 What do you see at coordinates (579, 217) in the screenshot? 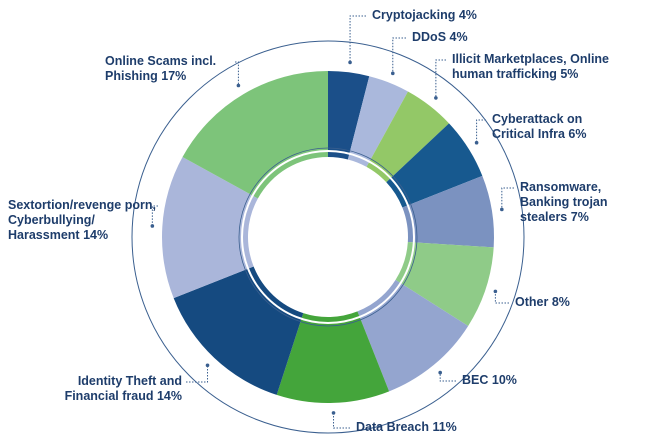
I see `label-text: 7%` at bounding box center [579, 217].